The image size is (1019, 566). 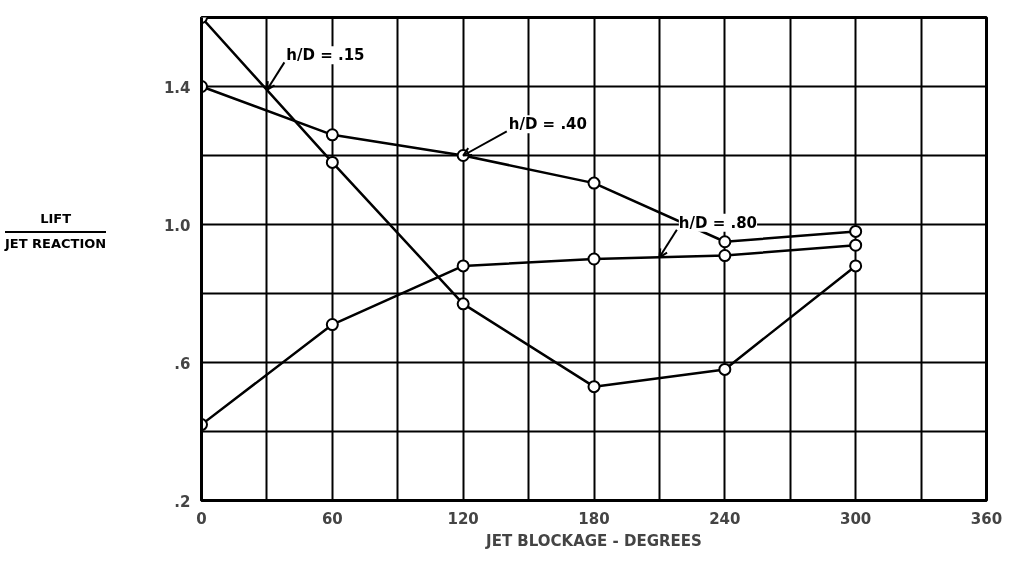 I want to click on x-tick-label: 60, so click(x=332, y=518).